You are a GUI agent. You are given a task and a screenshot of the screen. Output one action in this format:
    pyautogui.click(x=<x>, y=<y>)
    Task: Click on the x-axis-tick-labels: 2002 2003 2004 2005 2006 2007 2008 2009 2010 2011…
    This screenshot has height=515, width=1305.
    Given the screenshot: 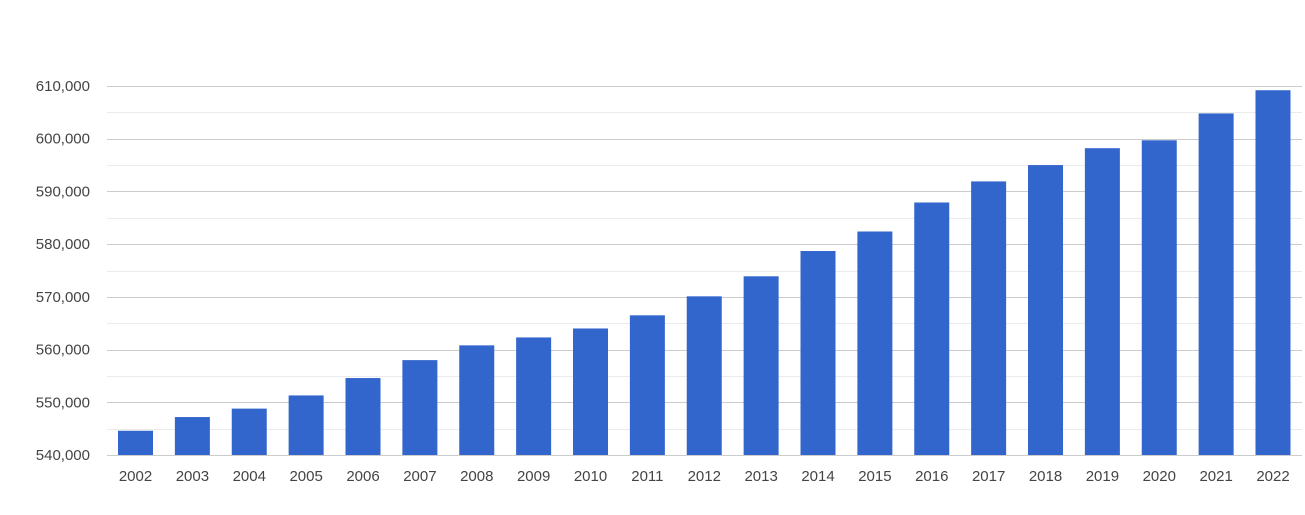 What is the action you would take?
    pyautogui.click(x=704, y=476)
    